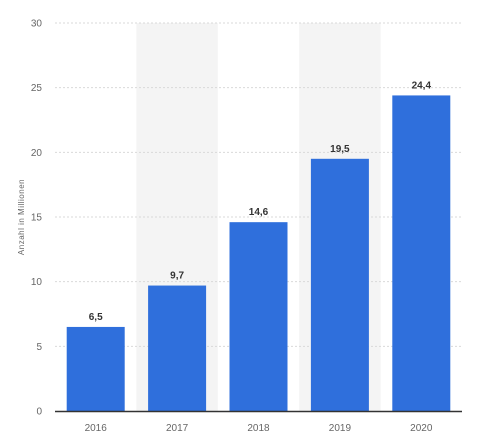  Describe the element at coordinates (421, 428) in the screenshot. I see `x-tick-label-2020: 2020` at that location.